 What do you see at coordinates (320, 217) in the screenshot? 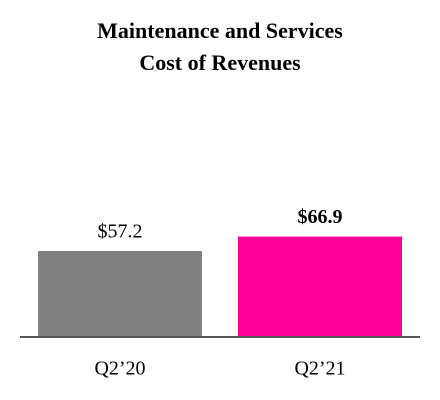
I see `value-label: $66.9` at bounding box center [320, 217].